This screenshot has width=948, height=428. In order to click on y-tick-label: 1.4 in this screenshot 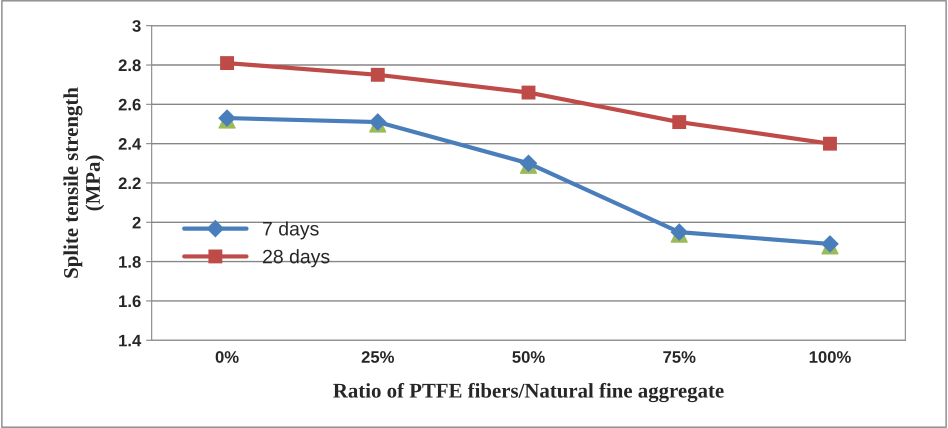, I will do `click(130, 340)`.